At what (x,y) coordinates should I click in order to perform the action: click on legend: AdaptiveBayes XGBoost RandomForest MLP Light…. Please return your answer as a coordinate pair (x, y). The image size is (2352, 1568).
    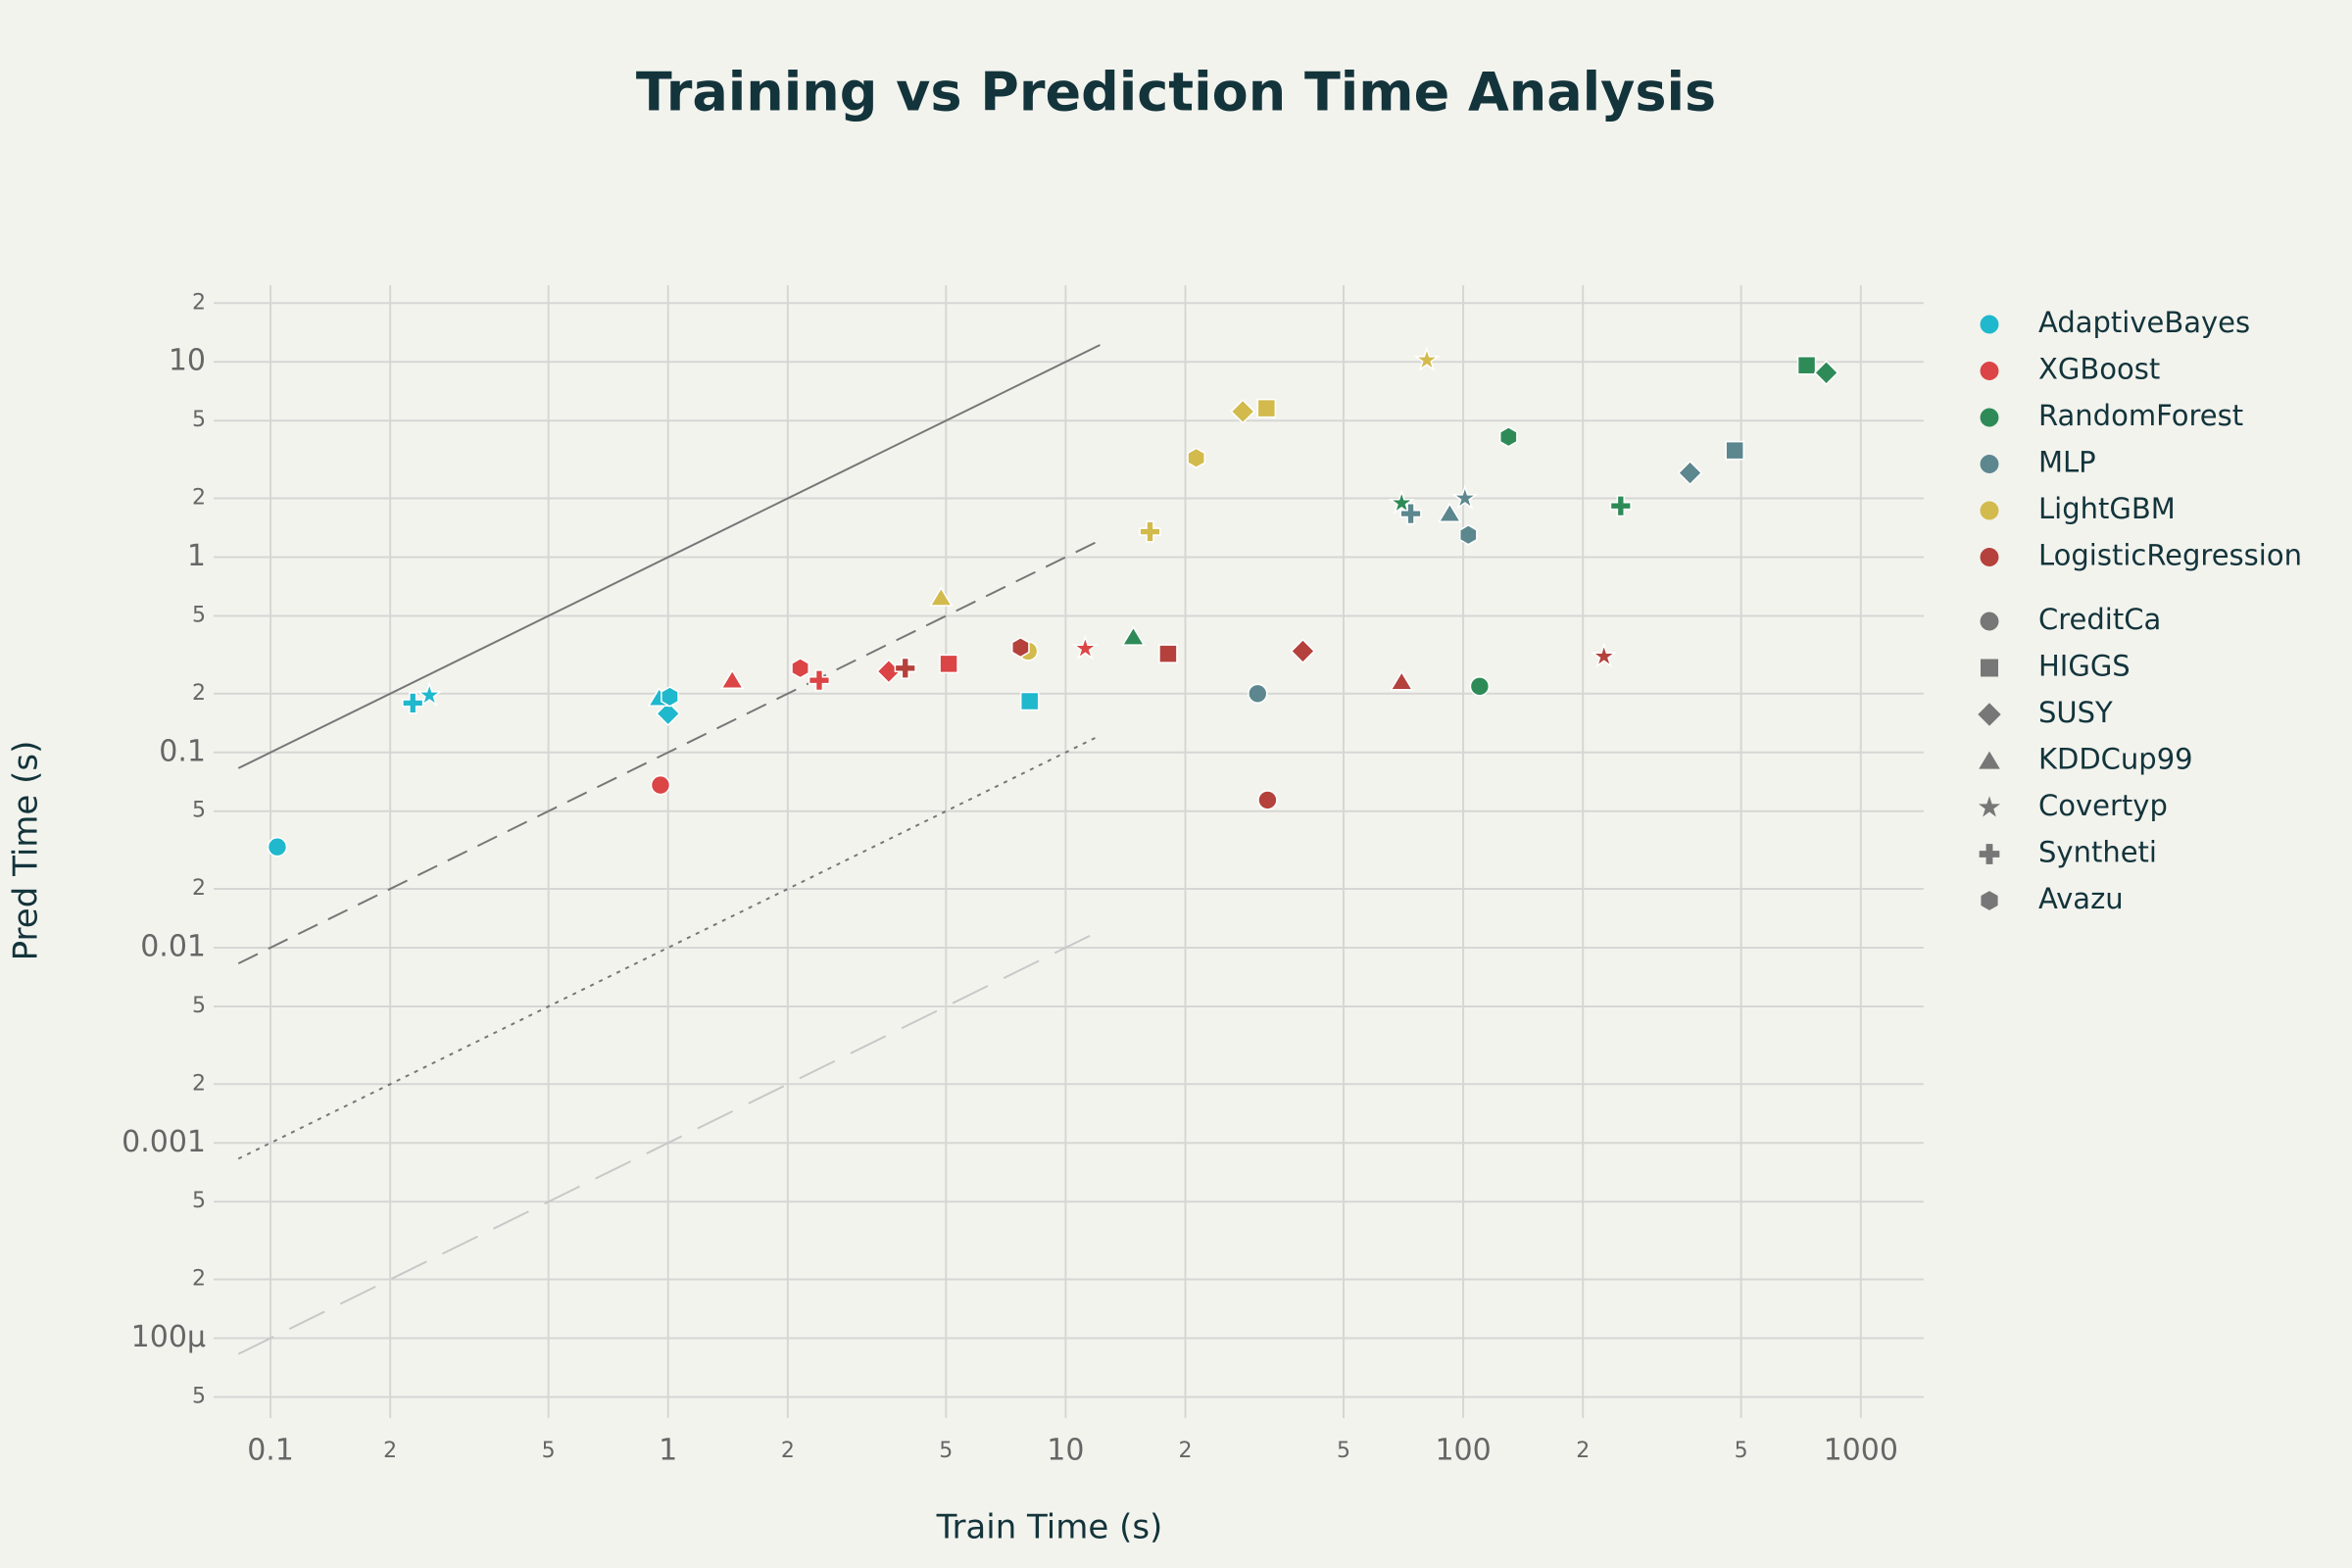
    Looking at the image, I should click on (2140, 610).